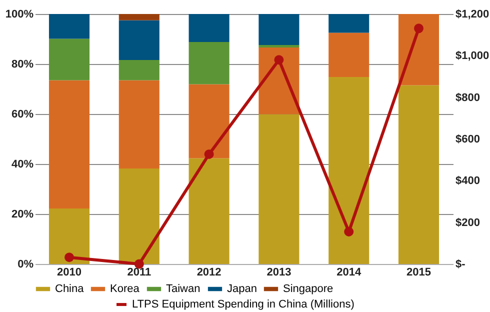 The height and width of the screenshot is (312, 490). Describe the element at coordinates (69, 272) in the screenshot. I see `x-tick-label: 2010` at that location.